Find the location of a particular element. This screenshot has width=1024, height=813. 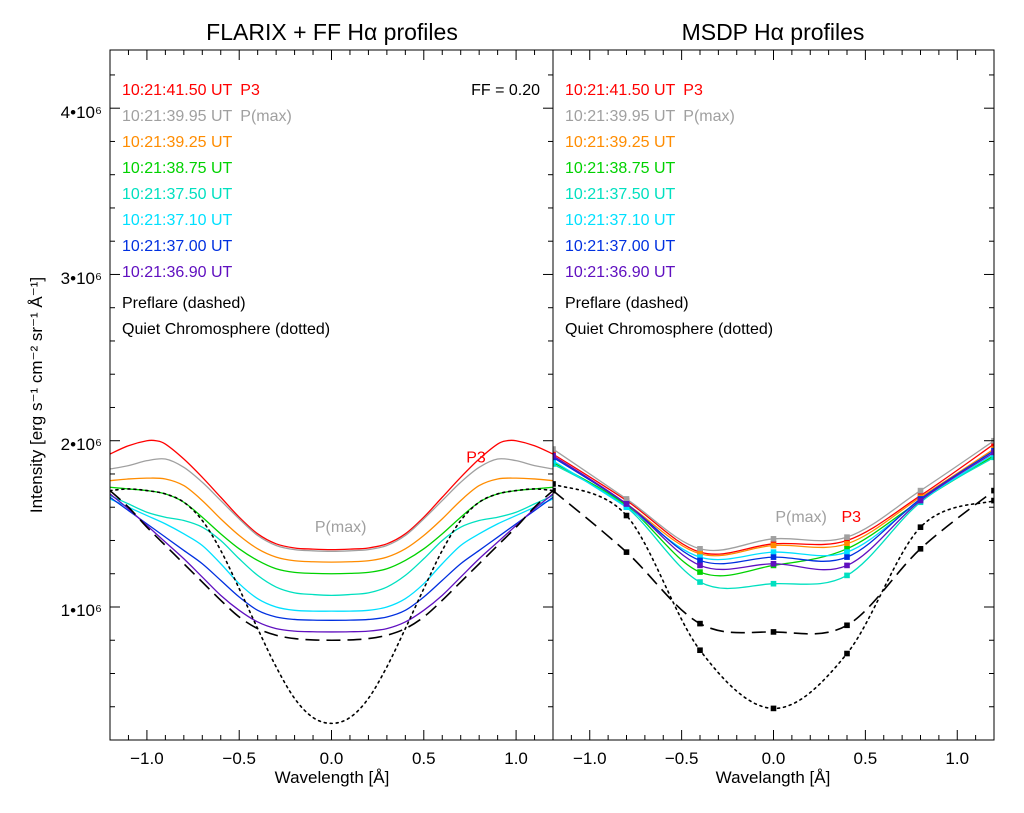

x-axis-label-flarix: Wavelength [Å] is located at coordinates (332, 777).